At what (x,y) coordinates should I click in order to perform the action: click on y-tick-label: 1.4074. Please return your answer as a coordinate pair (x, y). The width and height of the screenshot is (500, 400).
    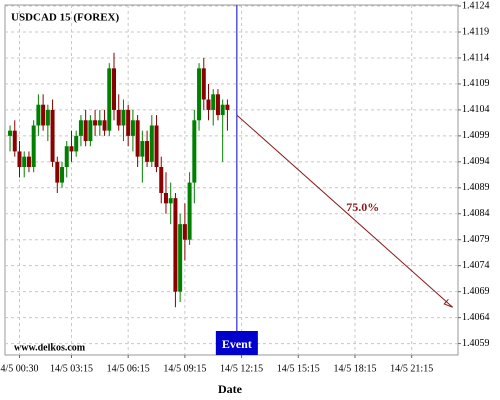
    Looking at the image, I should click on (476, 265).